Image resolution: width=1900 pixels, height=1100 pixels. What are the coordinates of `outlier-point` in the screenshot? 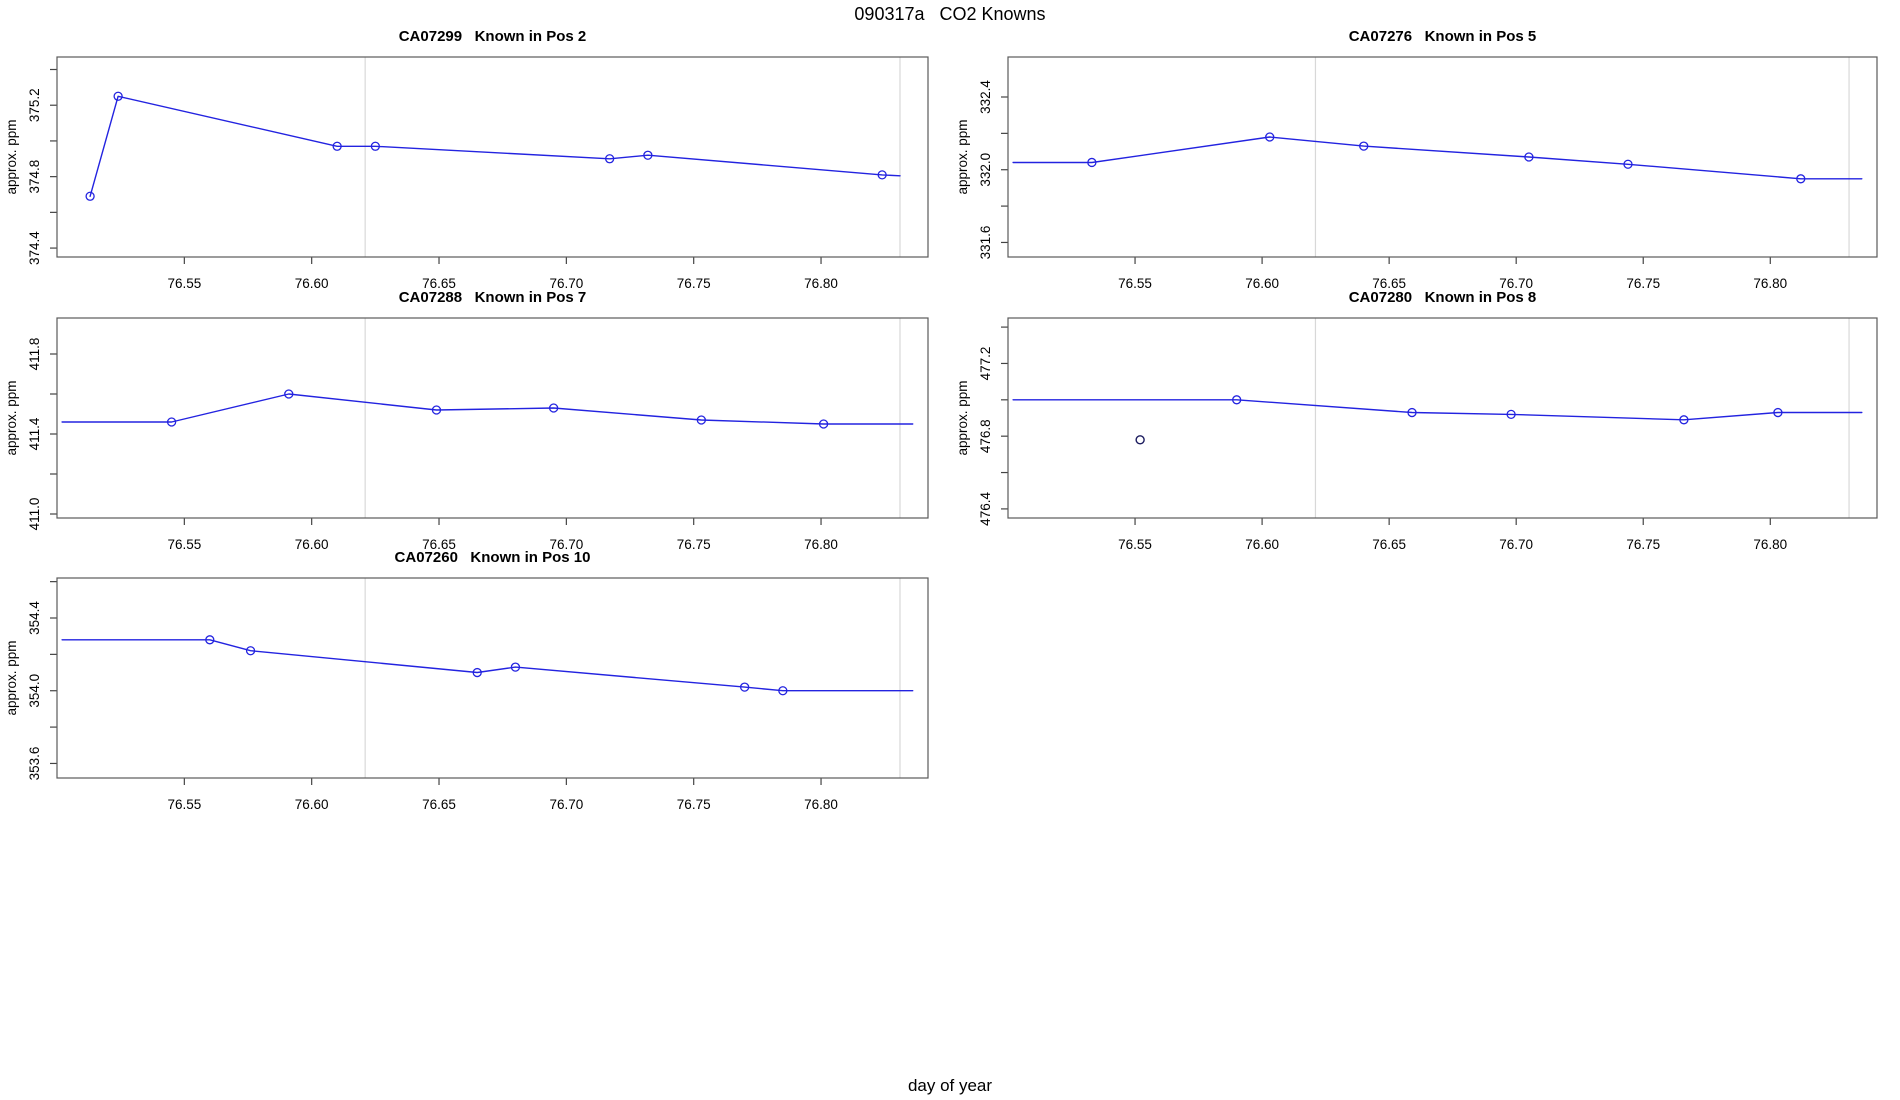 It's located at (1140, 440).